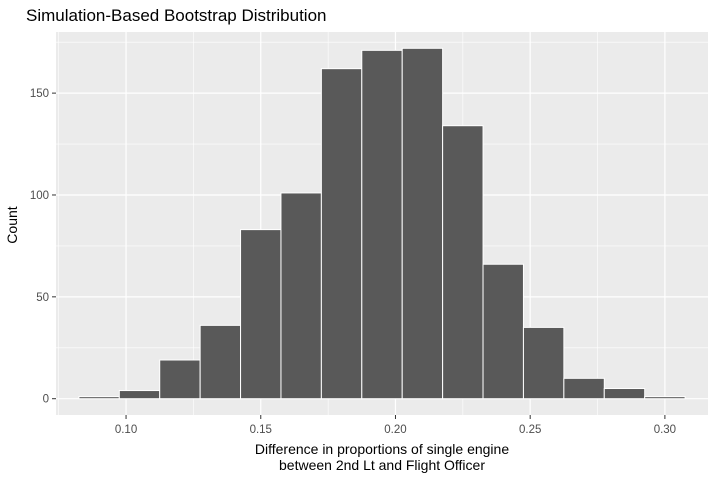 This screenshot has height=480, width=720. What do you see at coordinates (46, 400) in the screenshot?
I see `y-tick-label: 0` at bounding box center [46, 400].